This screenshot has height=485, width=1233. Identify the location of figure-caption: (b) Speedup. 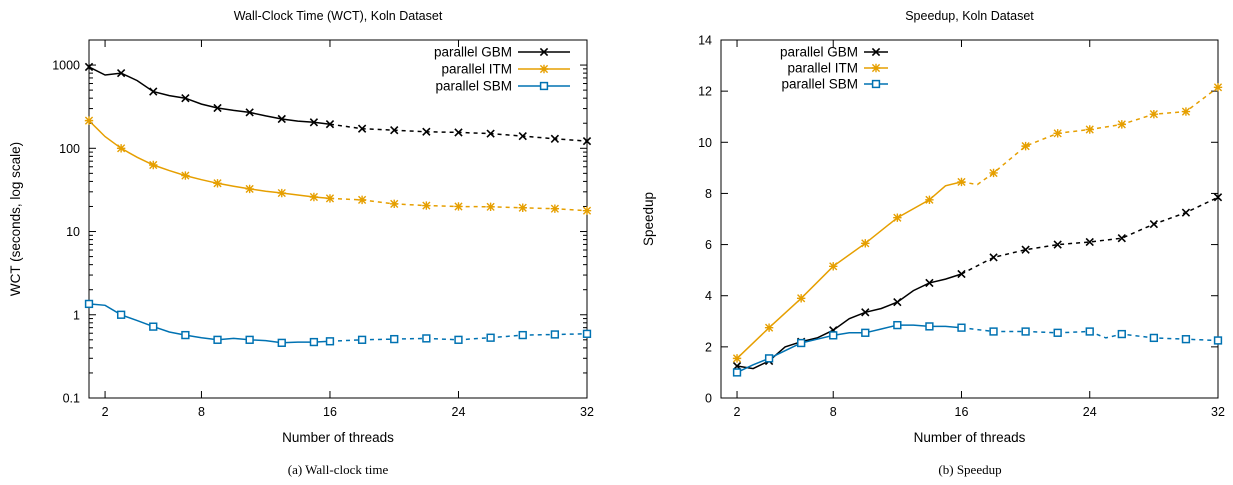
(969, 469).